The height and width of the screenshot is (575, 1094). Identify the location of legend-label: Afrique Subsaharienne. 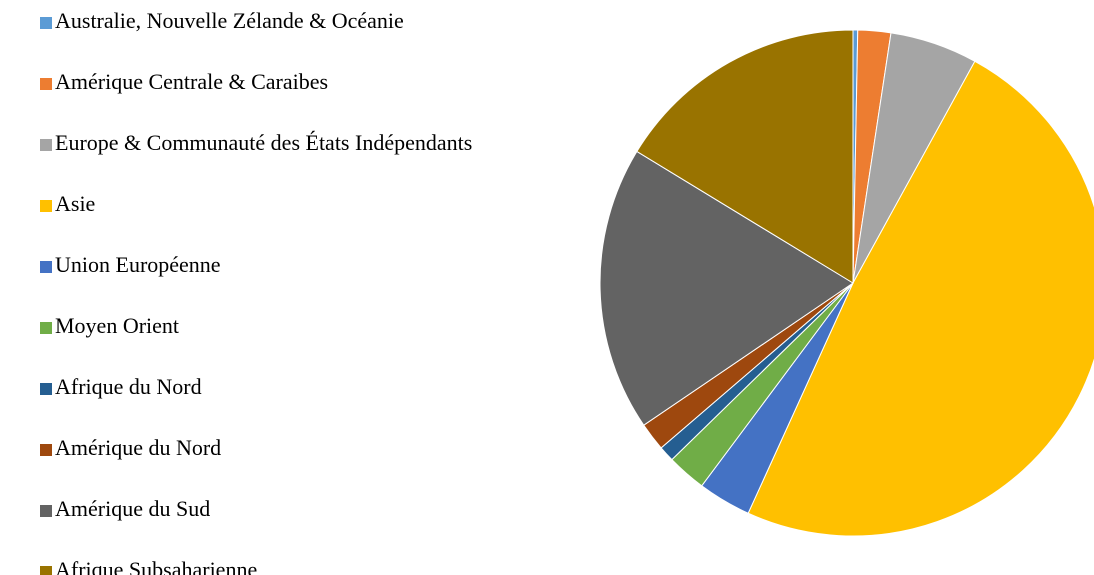
(156, 566).